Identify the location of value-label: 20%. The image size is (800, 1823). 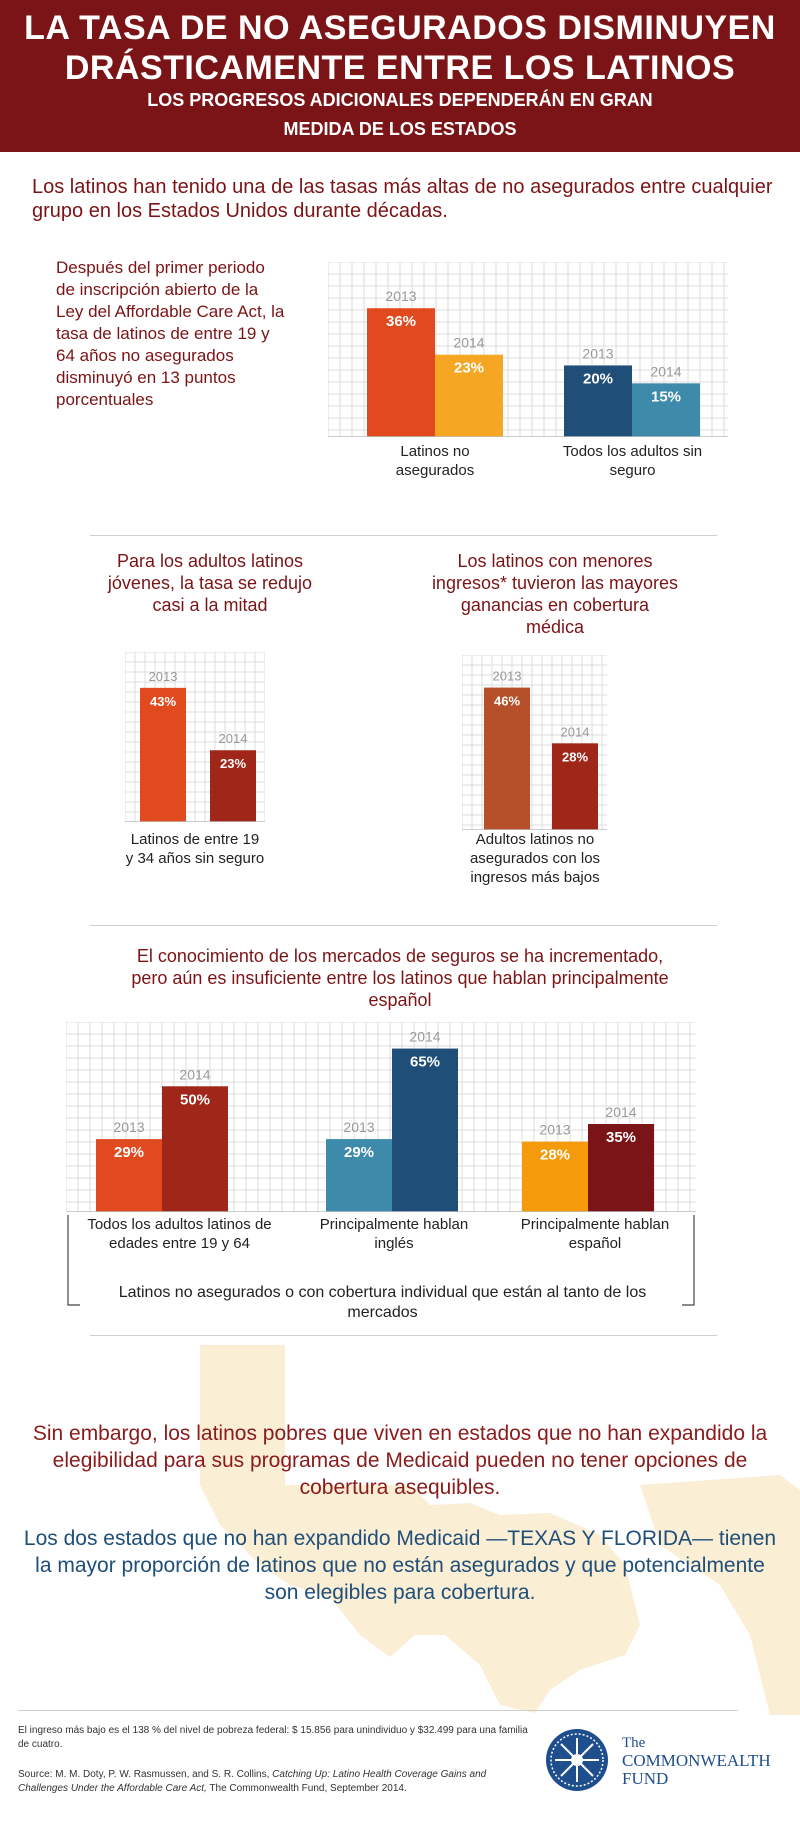
(598, 378).